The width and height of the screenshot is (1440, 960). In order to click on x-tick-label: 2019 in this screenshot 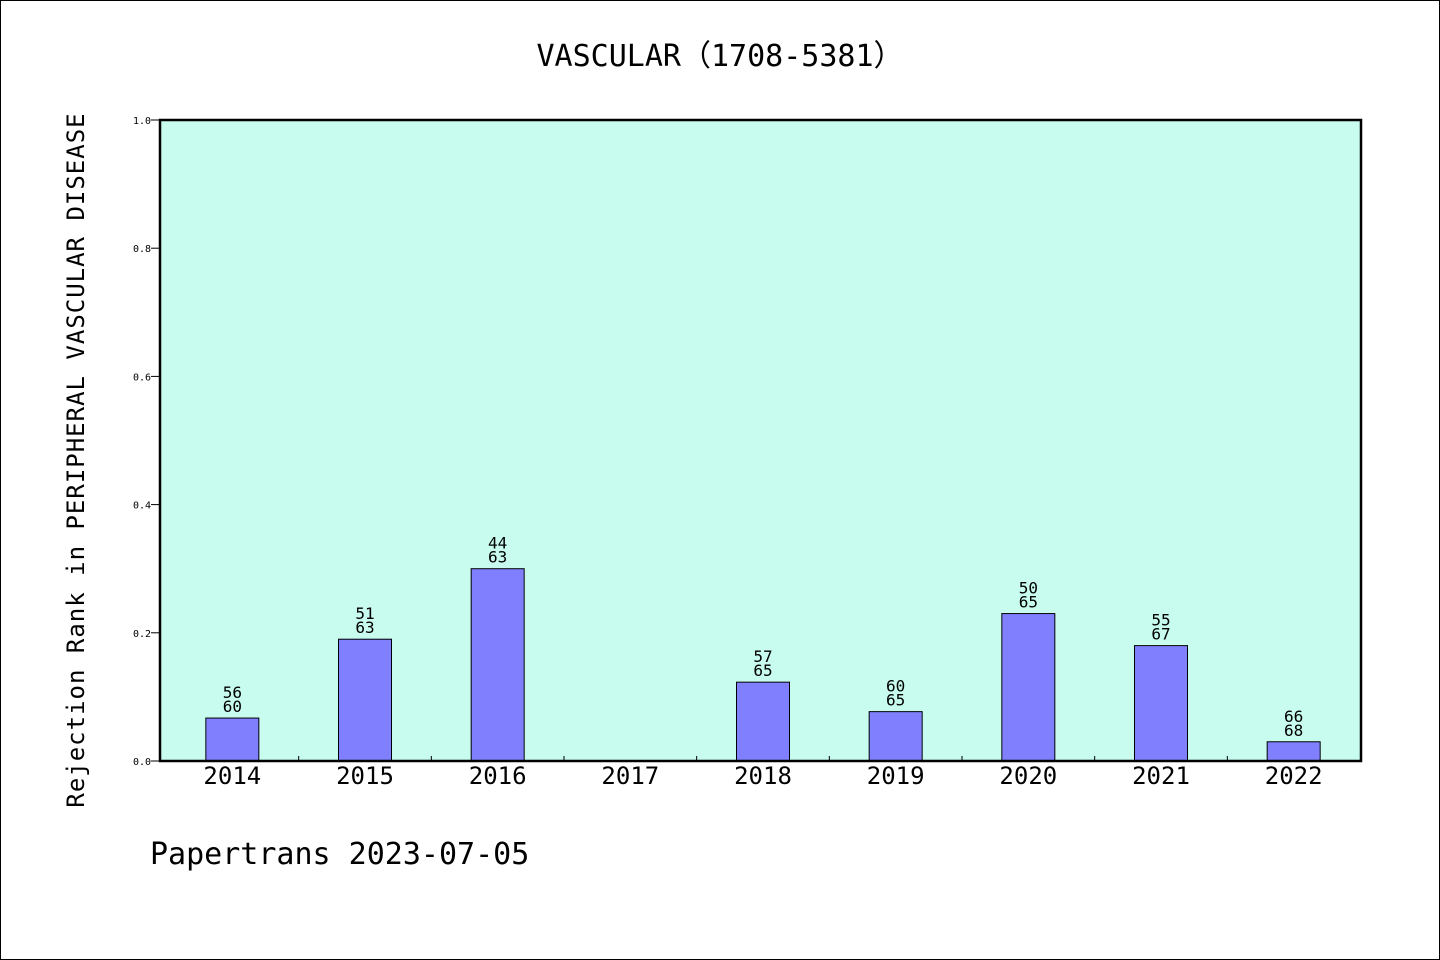, I will do `click(896, 776)`.